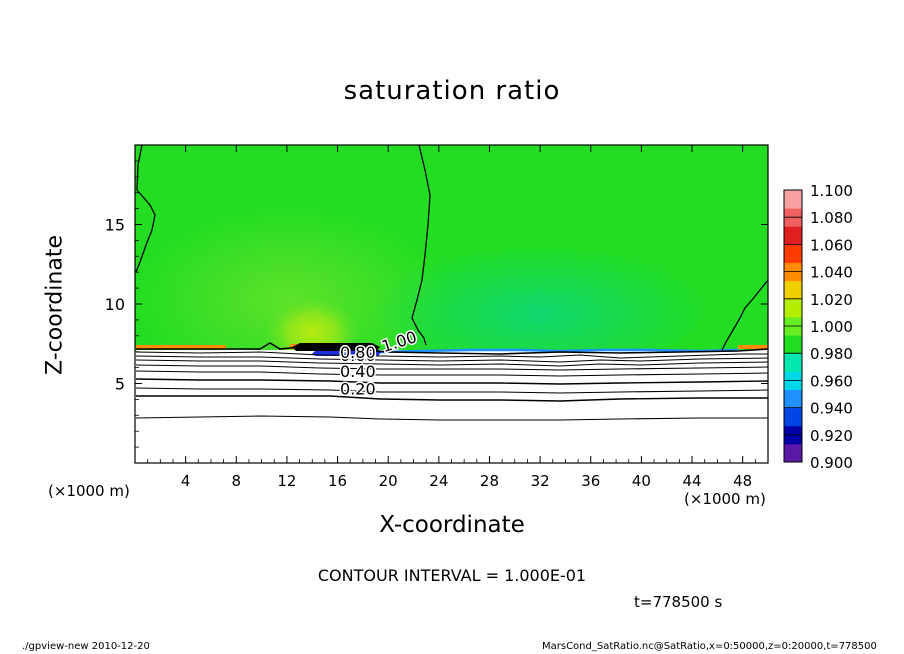  Describe the element at coordinates (89, 491) in the screenshot. I see `x-unit-label-left: (×1000 m)` at that location.